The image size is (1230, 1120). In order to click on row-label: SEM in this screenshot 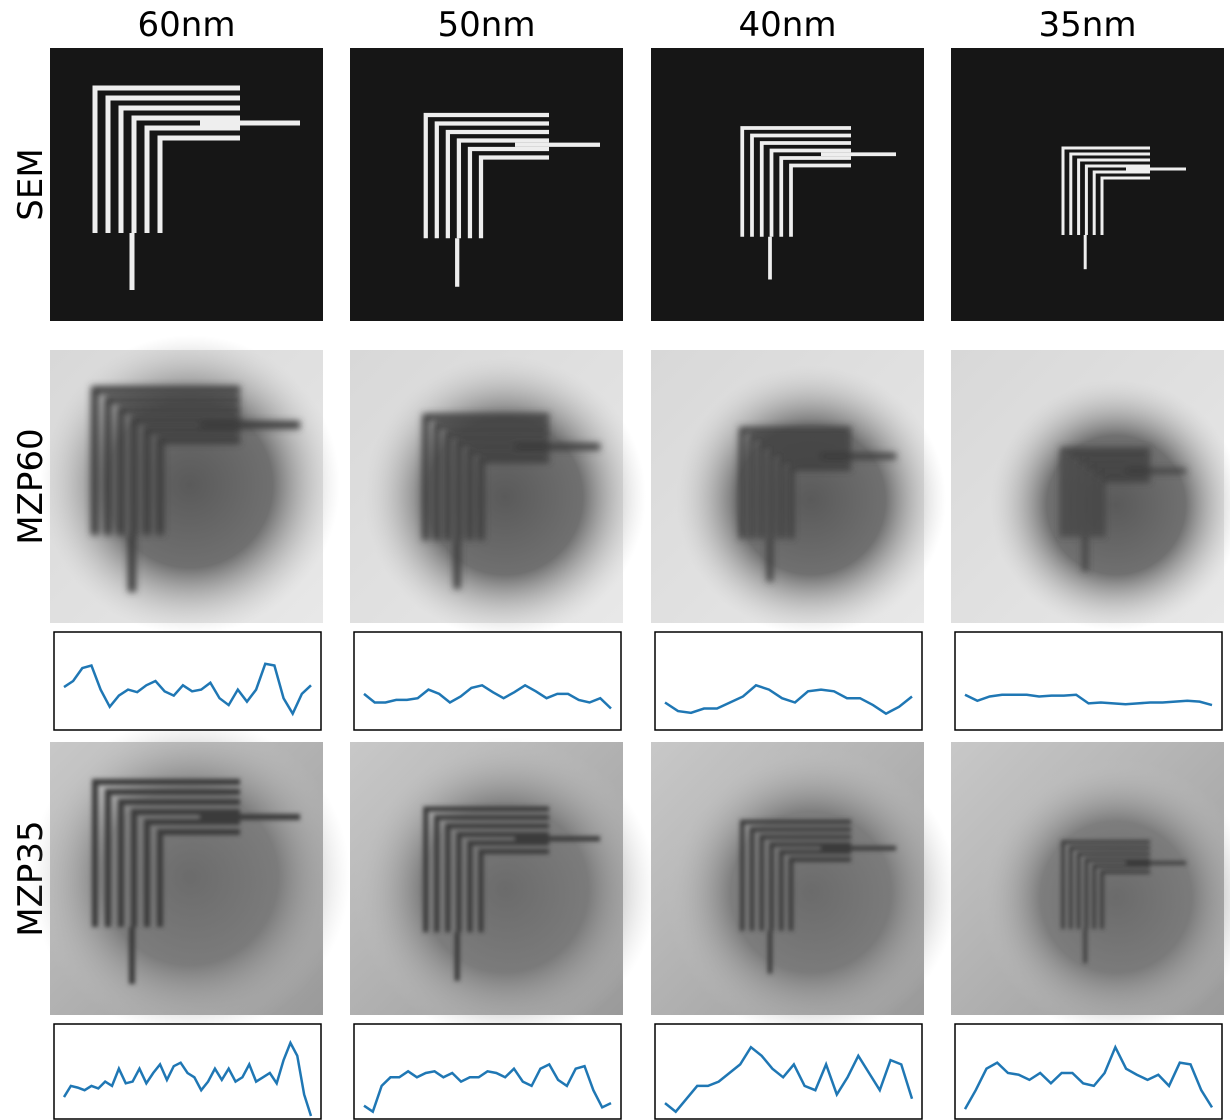, I will do `click(31, 184)`.